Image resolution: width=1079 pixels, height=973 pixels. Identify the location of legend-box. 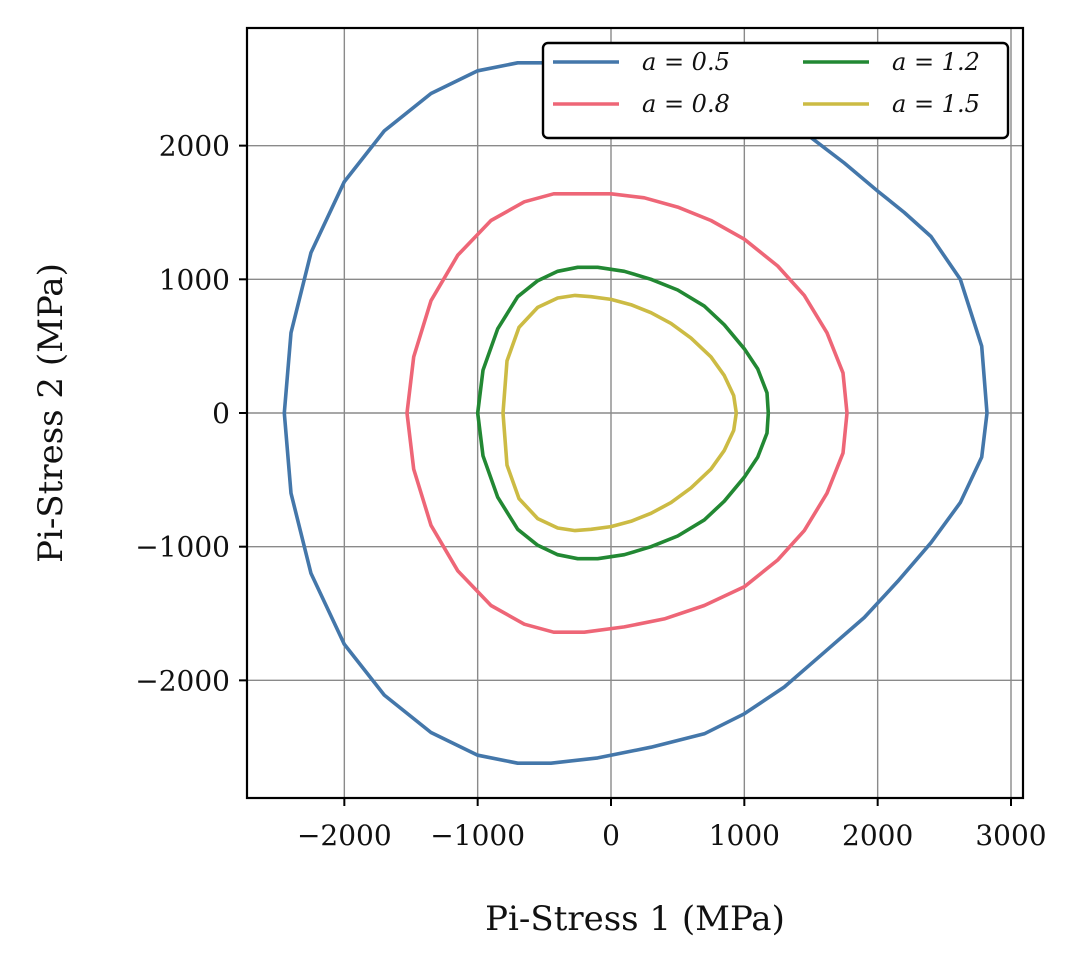
(775, 90).